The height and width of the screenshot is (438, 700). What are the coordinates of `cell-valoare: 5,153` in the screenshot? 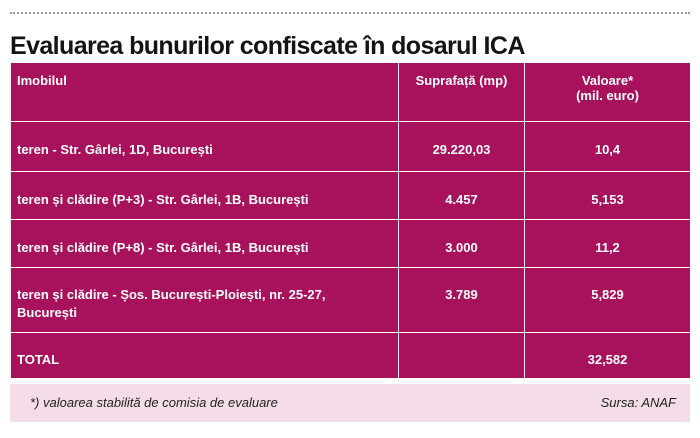 It's located at (607, 195).